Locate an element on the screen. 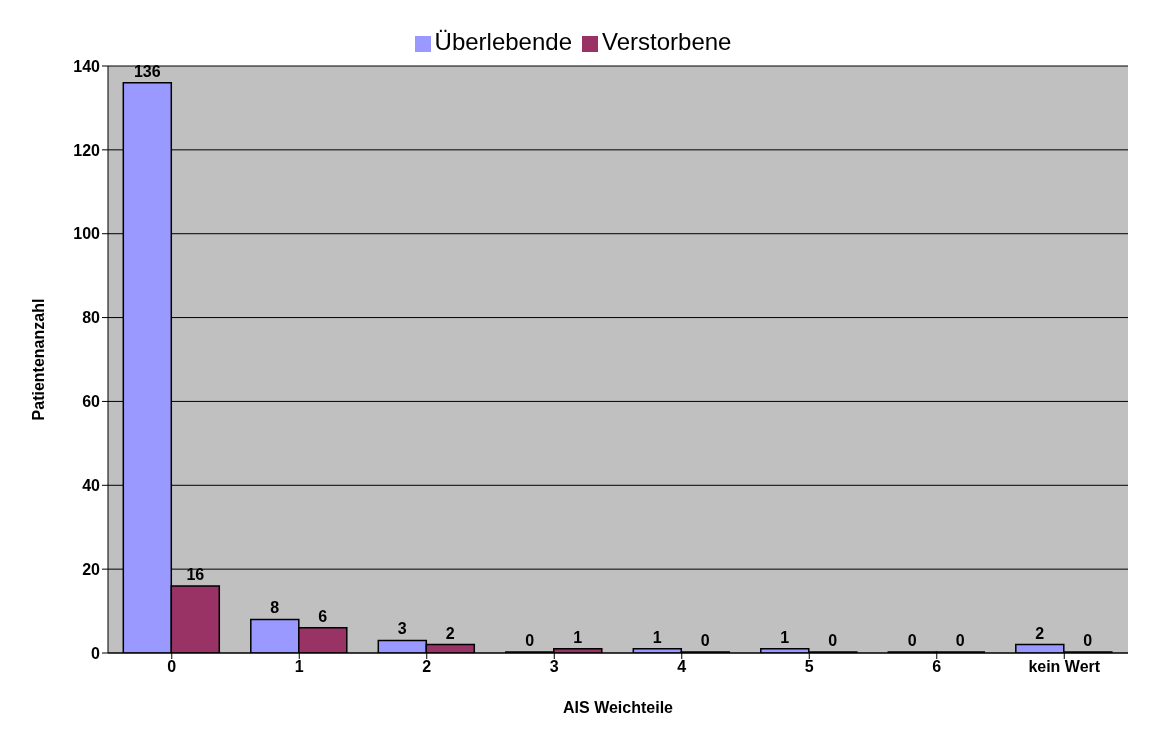 The width and height of the screenshot is (1167, 756). legend-label: Überlebende is located at coordinates (503, 41).